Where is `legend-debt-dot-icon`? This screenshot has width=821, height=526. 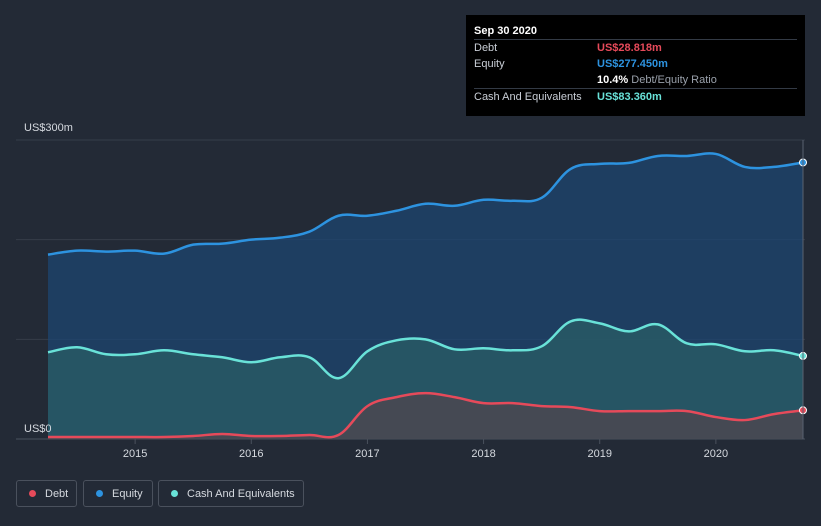
legend-debt-dot-icon is located at coordinates (32, 493).